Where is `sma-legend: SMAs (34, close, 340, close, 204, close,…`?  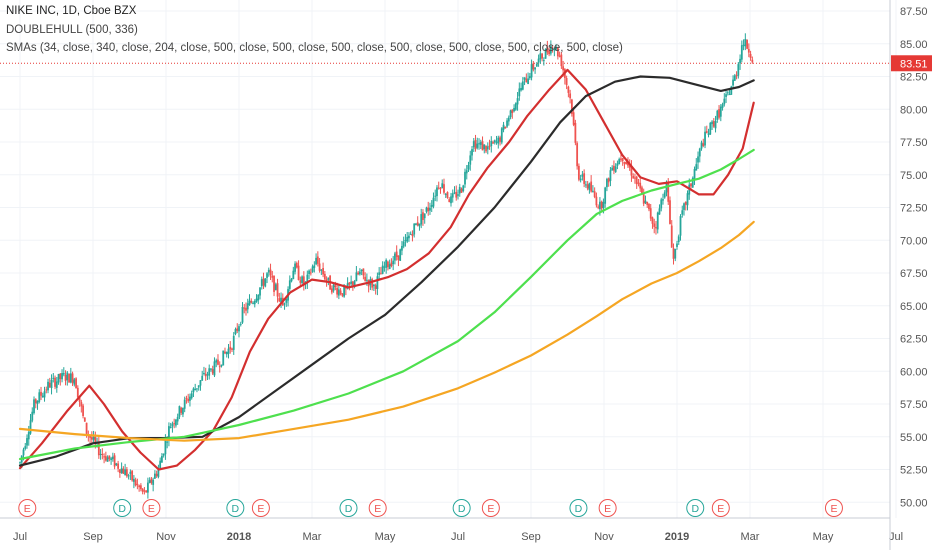
sma-legend: SMAs (34, close, 340, close, 204, close,… is located at coordinates (314, 48).